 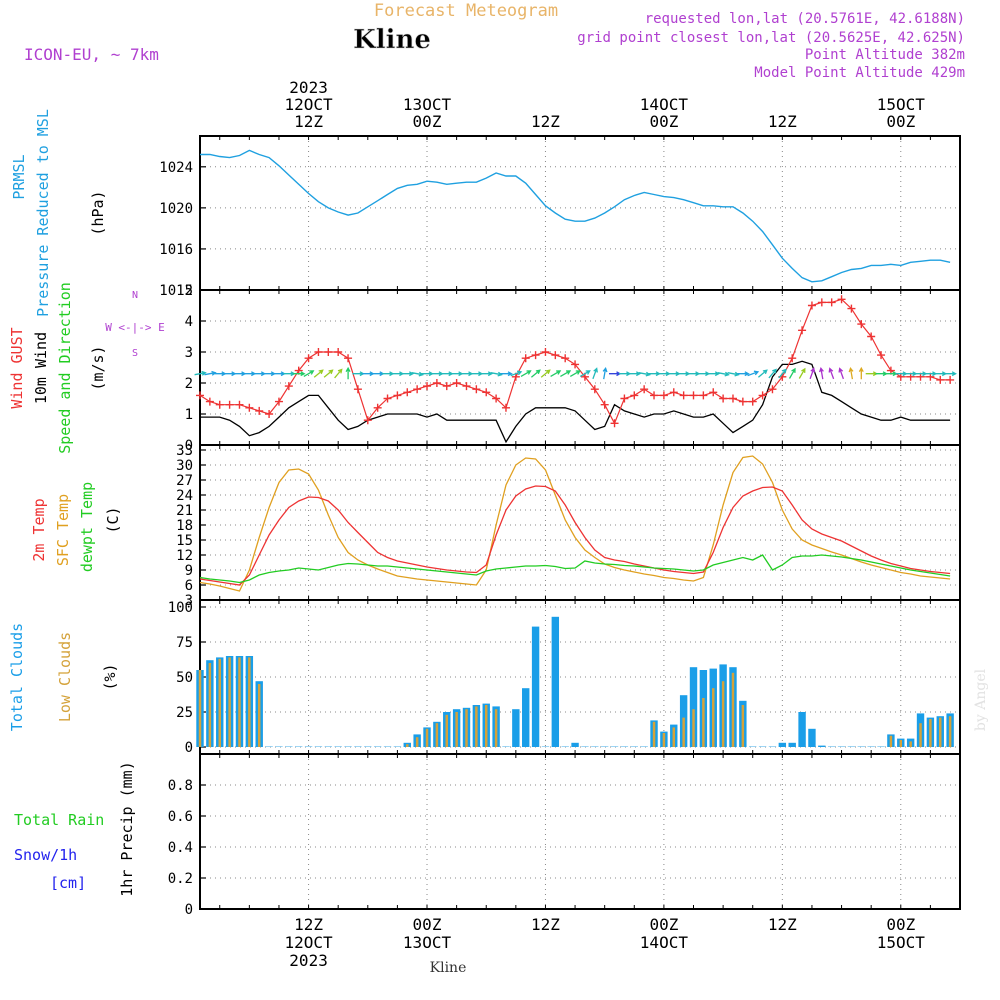 I want to click on time-label-bottom: 13OCT, so click(x=427, y=942).